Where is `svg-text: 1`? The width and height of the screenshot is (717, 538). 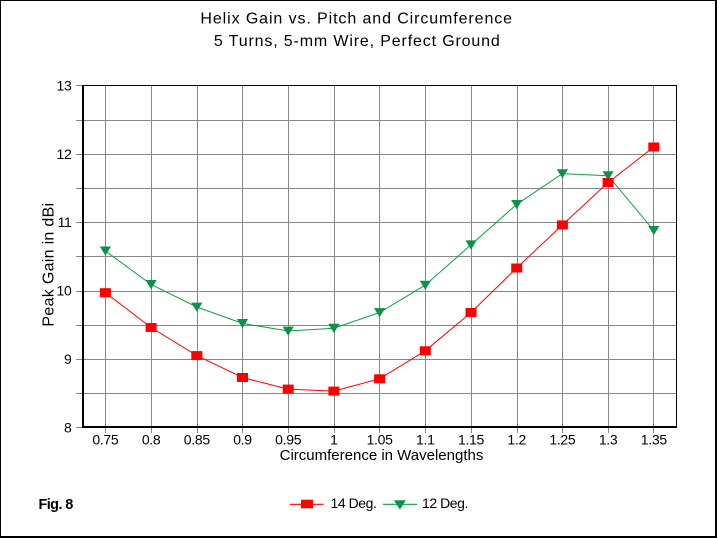
svg-text: 1 is located at coordinates (334, 439).